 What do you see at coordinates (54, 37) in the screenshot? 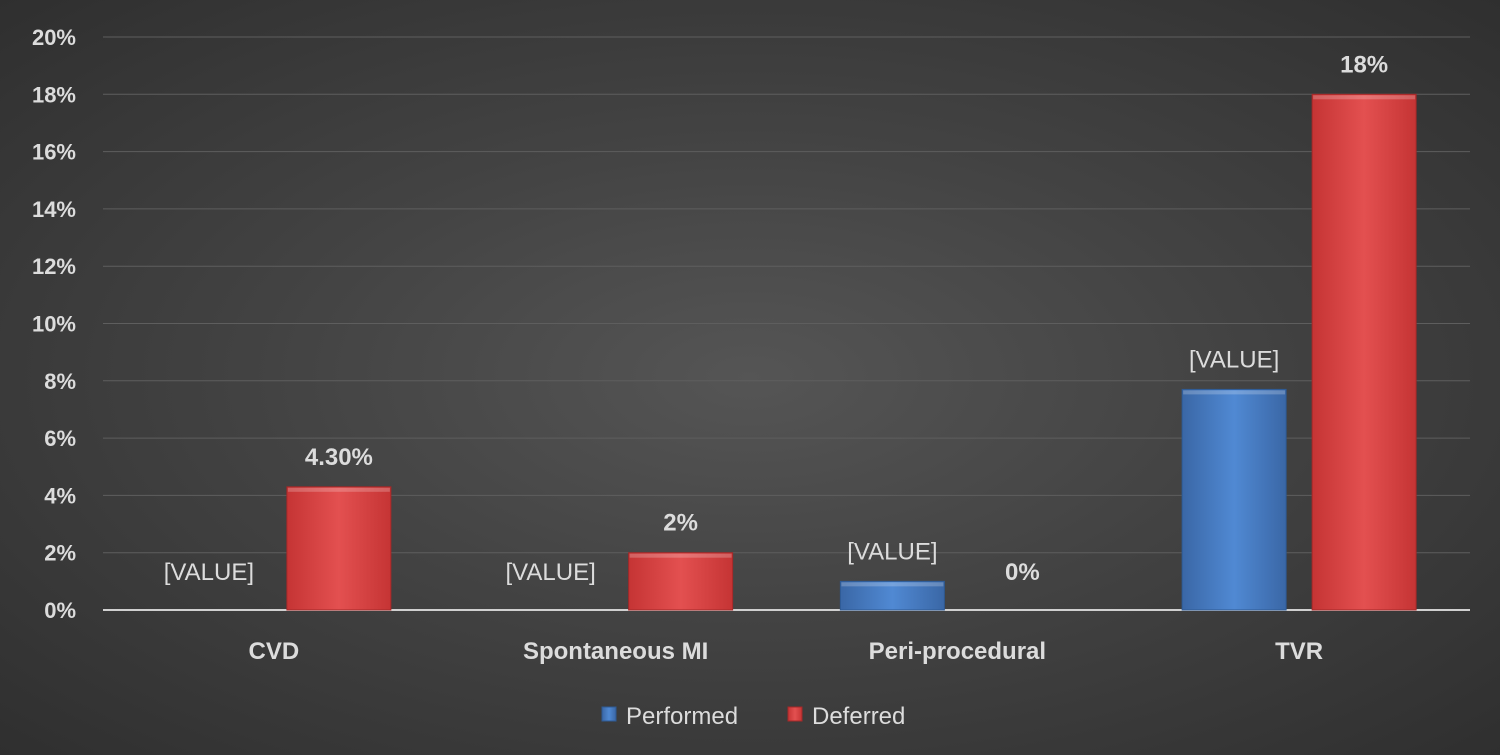
I see `y-tick-label: 20%` at bounding box center [54, 37].